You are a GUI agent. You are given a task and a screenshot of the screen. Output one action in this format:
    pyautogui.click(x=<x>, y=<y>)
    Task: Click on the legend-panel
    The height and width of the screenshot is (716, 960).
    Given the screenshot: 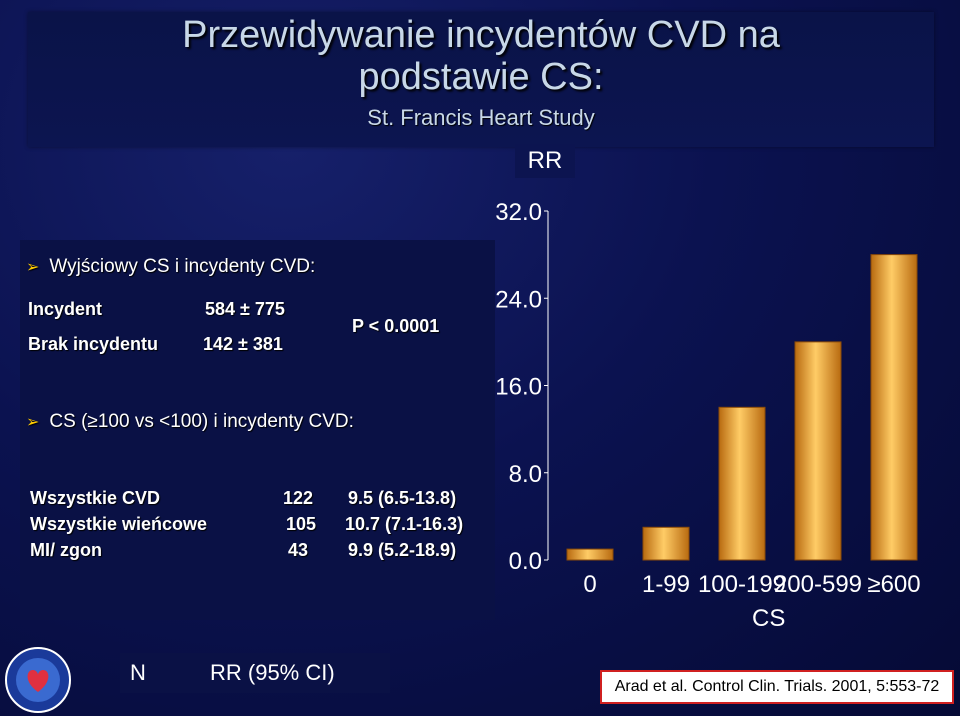 What is the action you would take?
    pyautogui.click(x=255, y=673)
    